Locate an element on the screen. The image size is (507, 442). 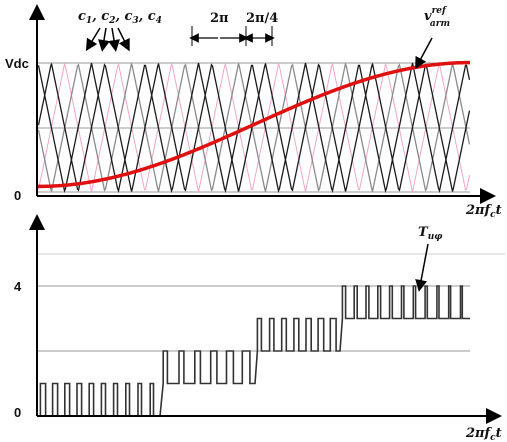
reference-arrow is located at coordinates (424, 53).